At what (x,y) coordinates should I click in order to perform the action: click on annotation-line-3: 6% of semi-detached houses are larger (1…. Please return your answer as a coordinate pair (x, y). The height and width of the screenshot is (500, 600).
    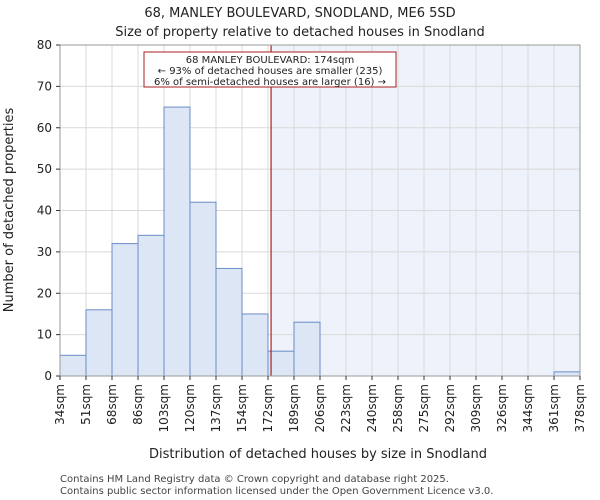
    Looking at the image, I should click on (270, 82).